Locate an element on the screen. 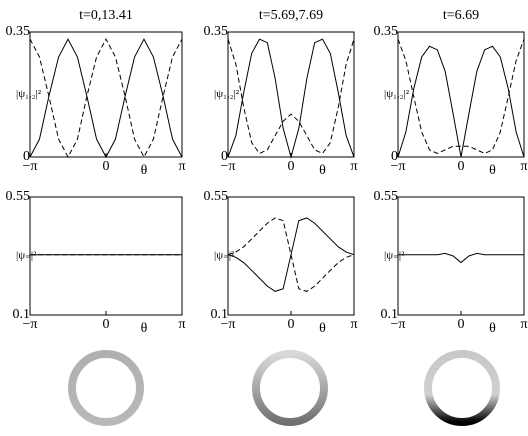  panel-title: t=0,13.41 is located at coordinates (106, 15).